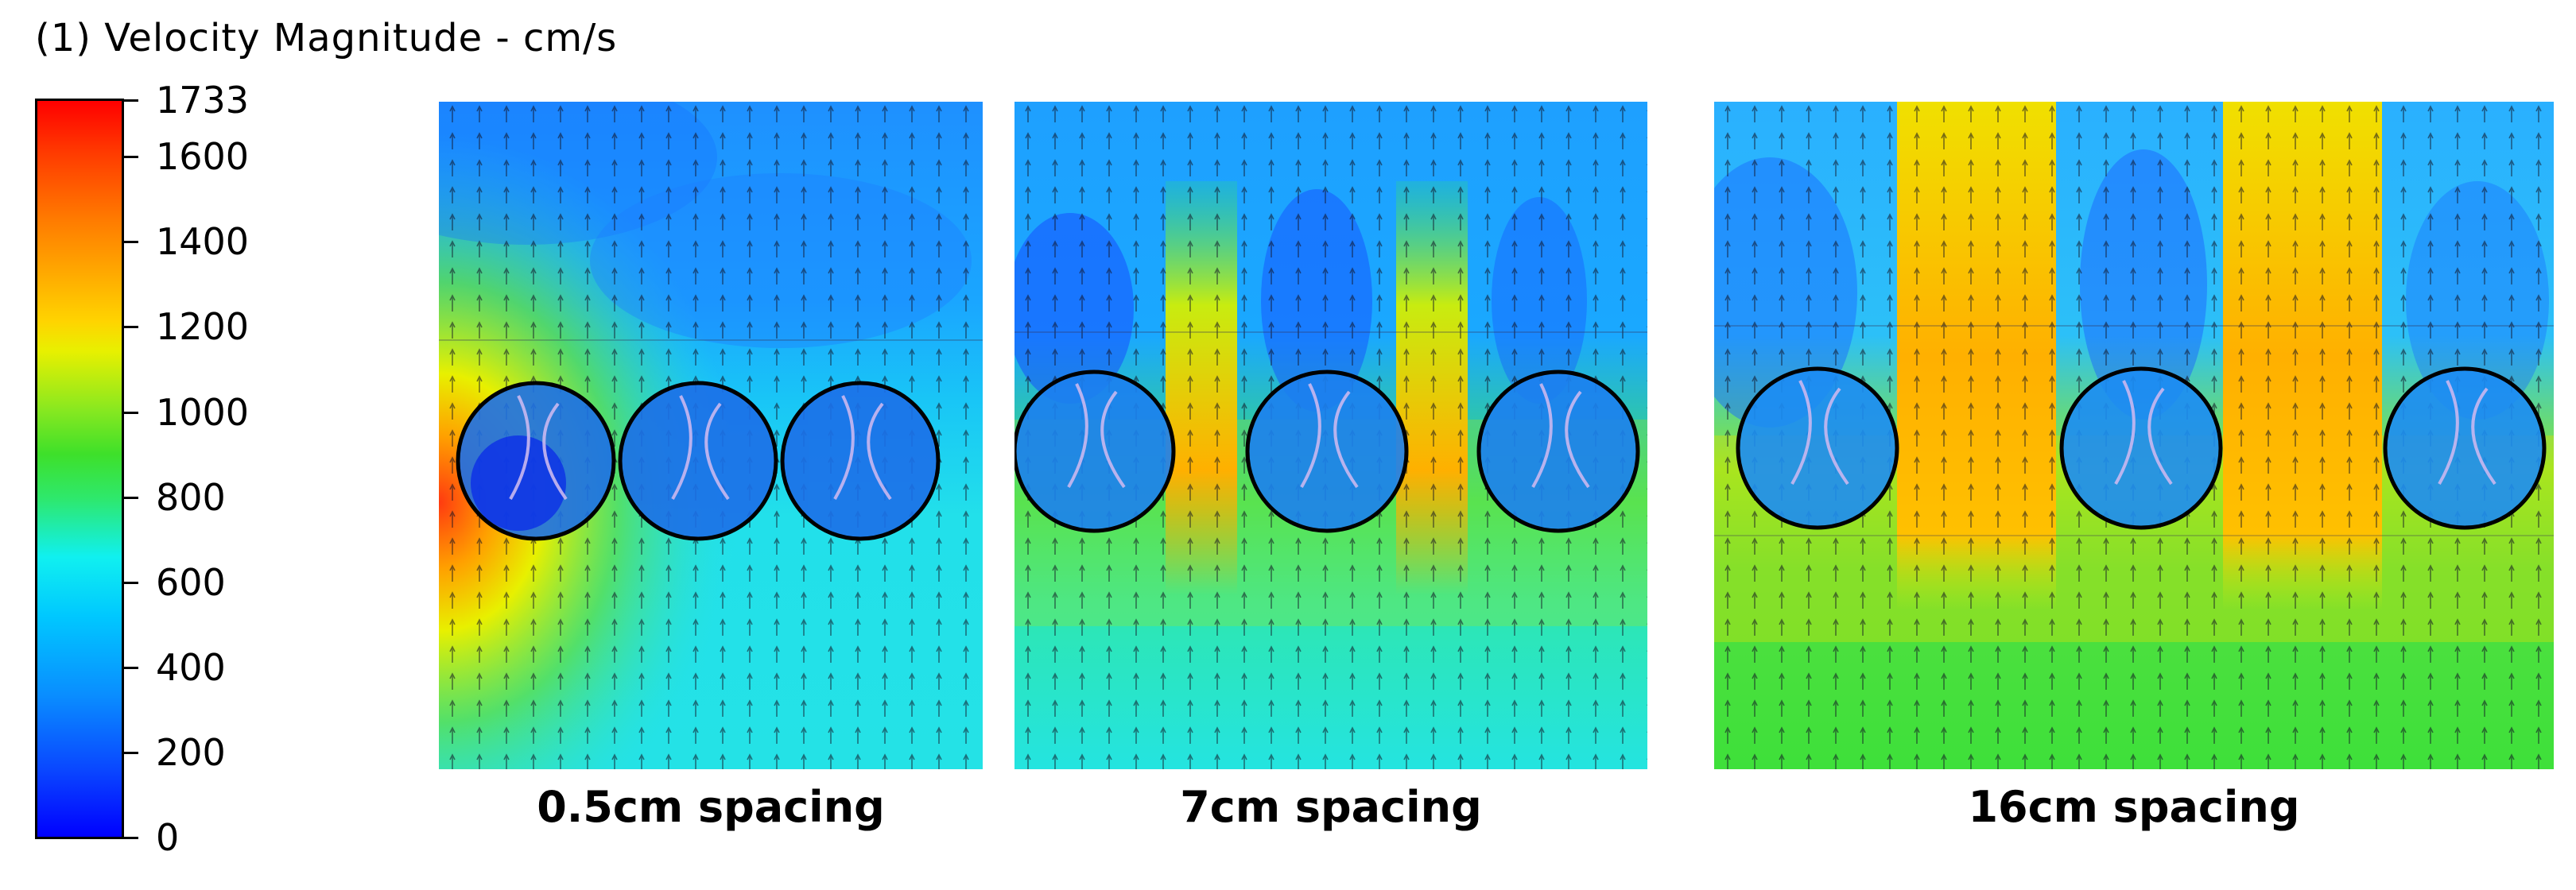 The width and height of the screenshot is (2576, 890). What do you see at coordinates (191, 582) in the screenshot?
I see `colorbar-tick-label: 600` at bounding box center [191, 582].